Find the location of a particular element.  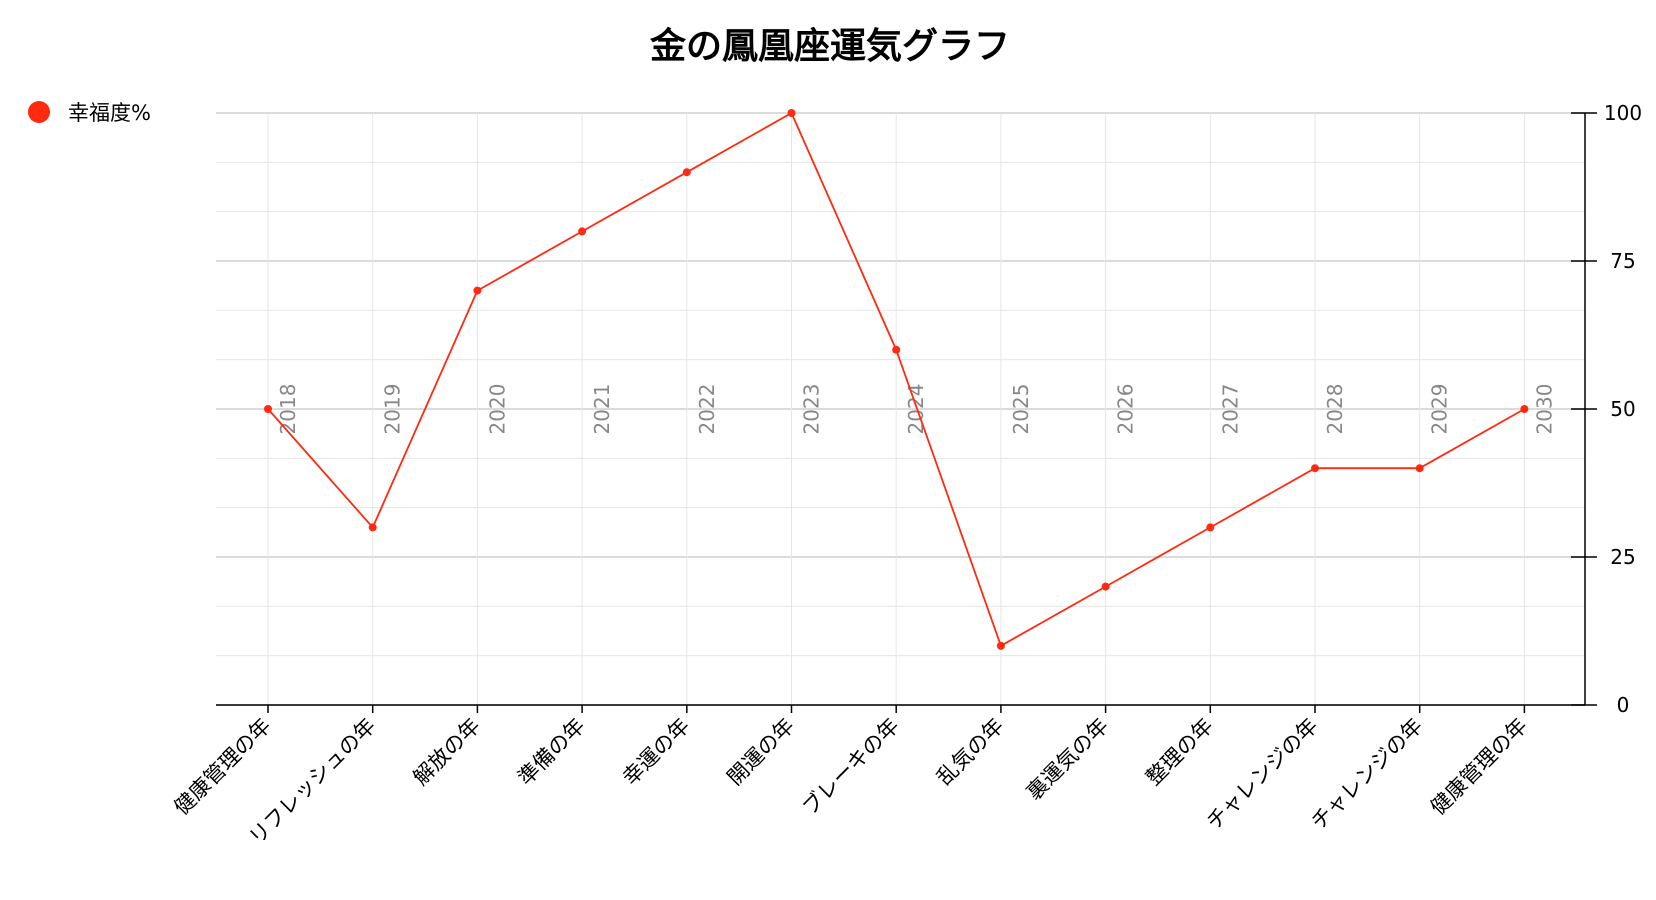

x-tick-label: 整理の年 is located at coordinates (1179, 752).